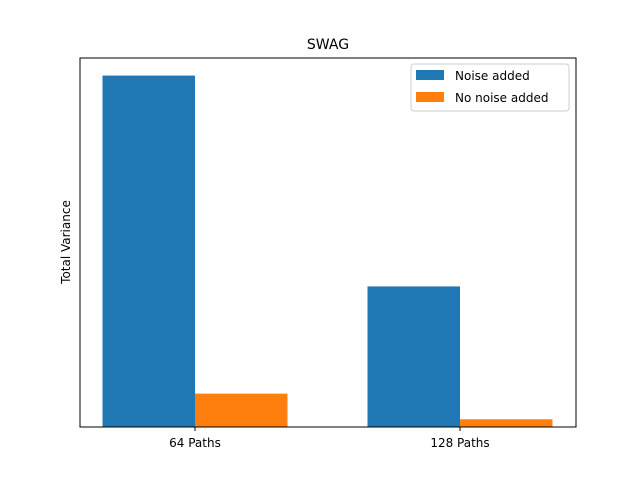 This screenshot has height=484, width=640. Describe the element at coordinates (430, 97) in the screenshot. I see `legend-swatch-no-noise-added` at that location.